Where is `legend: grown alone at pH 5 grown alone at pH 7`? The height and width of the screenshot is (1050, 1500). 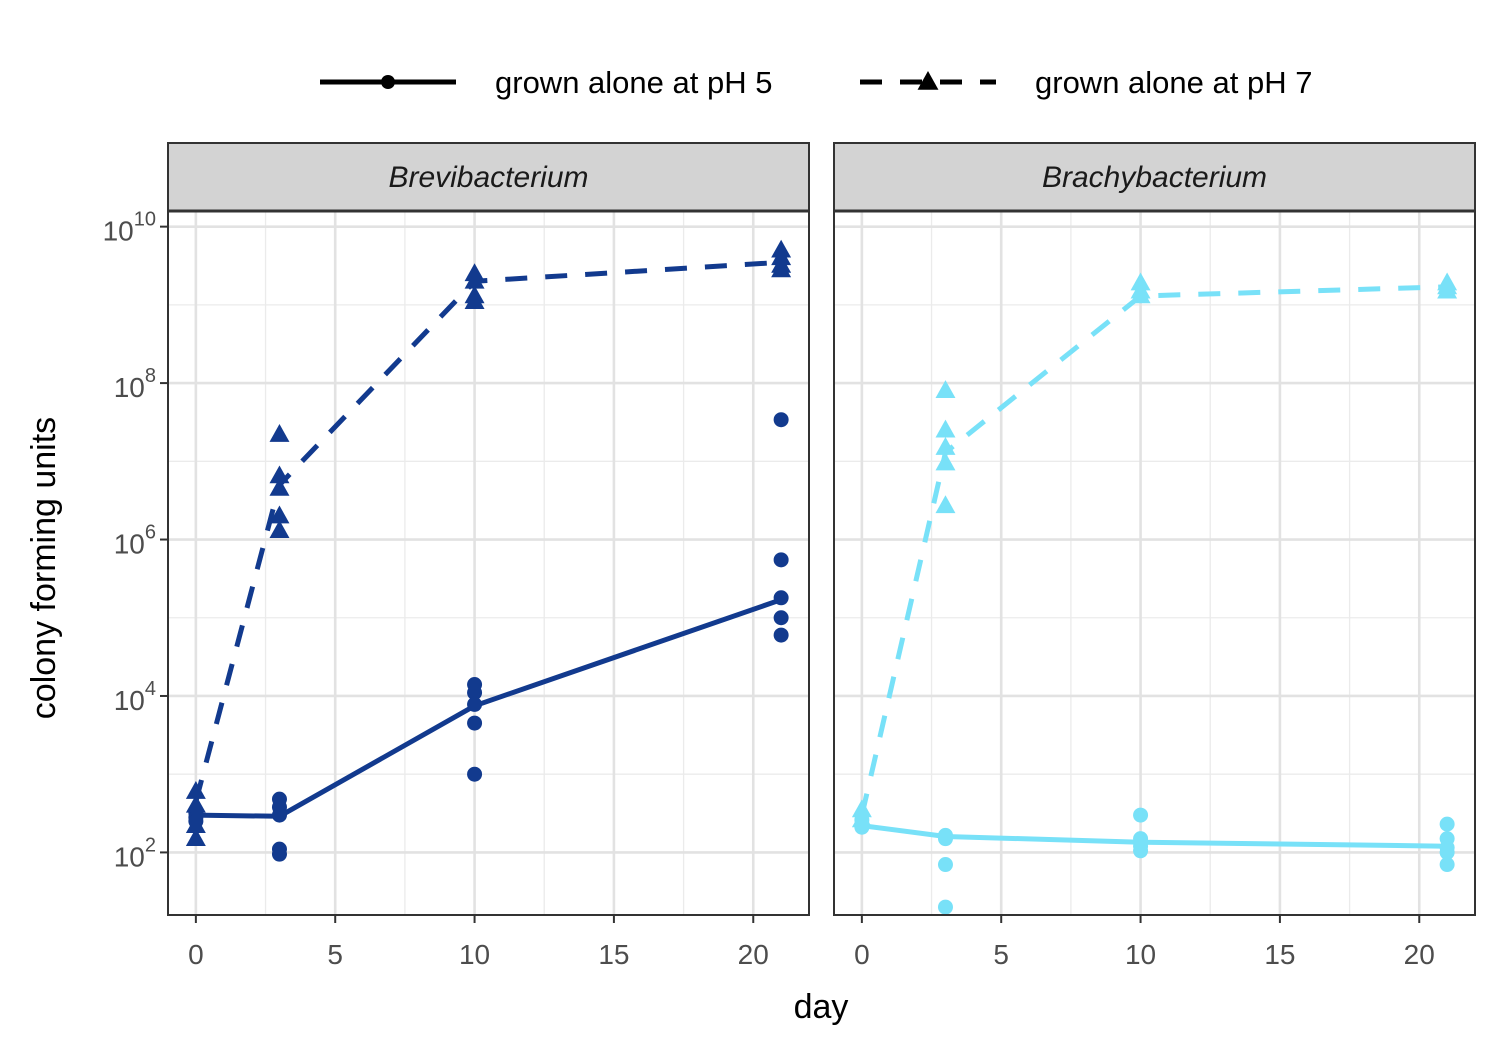
legend: grown alone at pH 5 grown alone at pH 7 is located at coordinates (816, 82).